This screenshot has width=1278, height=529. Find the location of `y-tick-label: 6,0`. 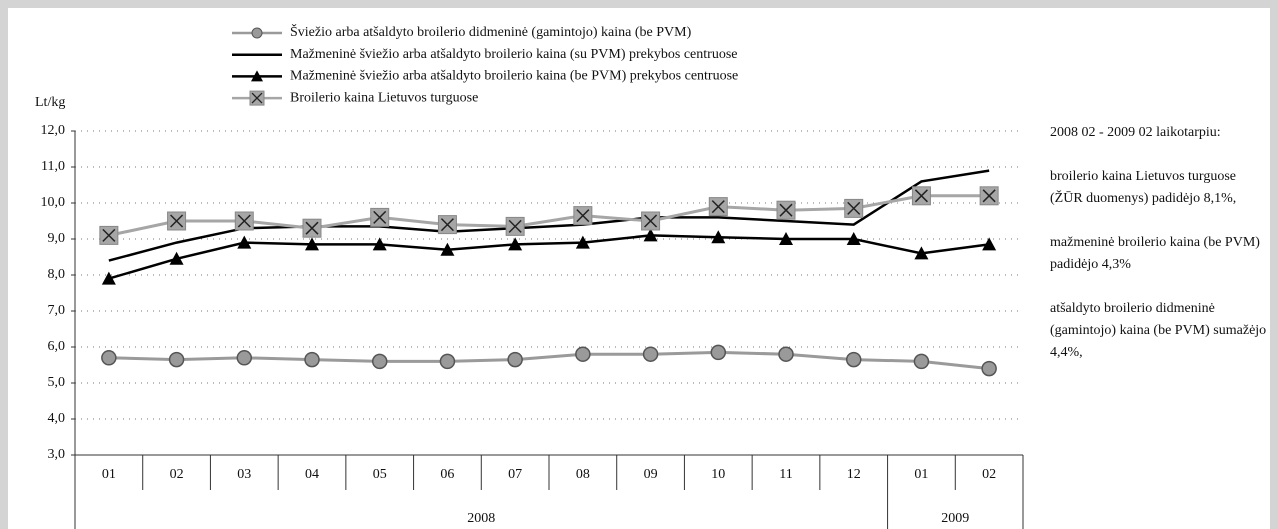

y-tick-label: 6,0 is located at coordinates (57, 346).